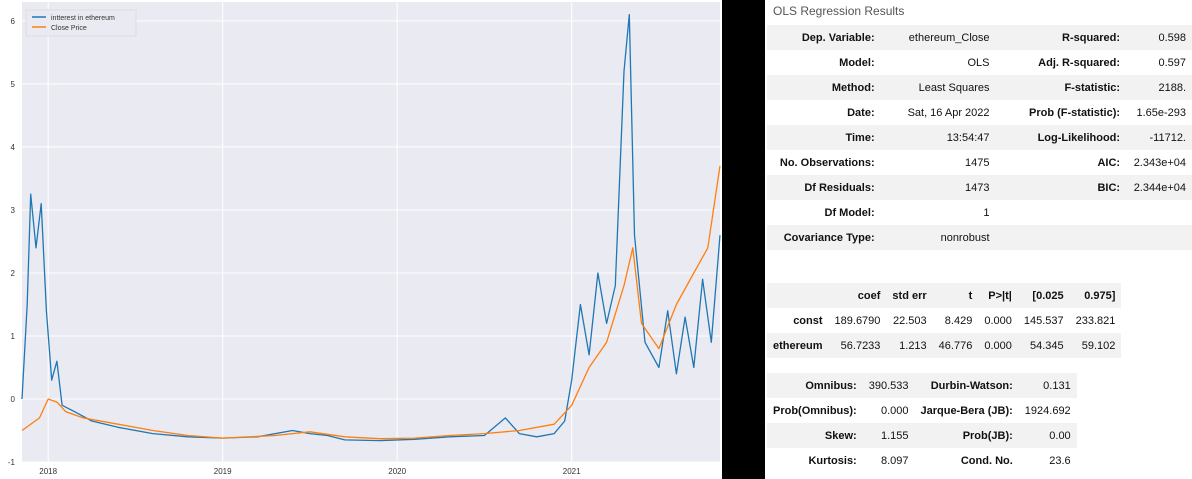 This screenshot has width=1192, height=479. What do you see at coordinates (1061, 87) in the screenshot?
I see `stat-label: F-statistic:` at bounding box center [1061, 87].